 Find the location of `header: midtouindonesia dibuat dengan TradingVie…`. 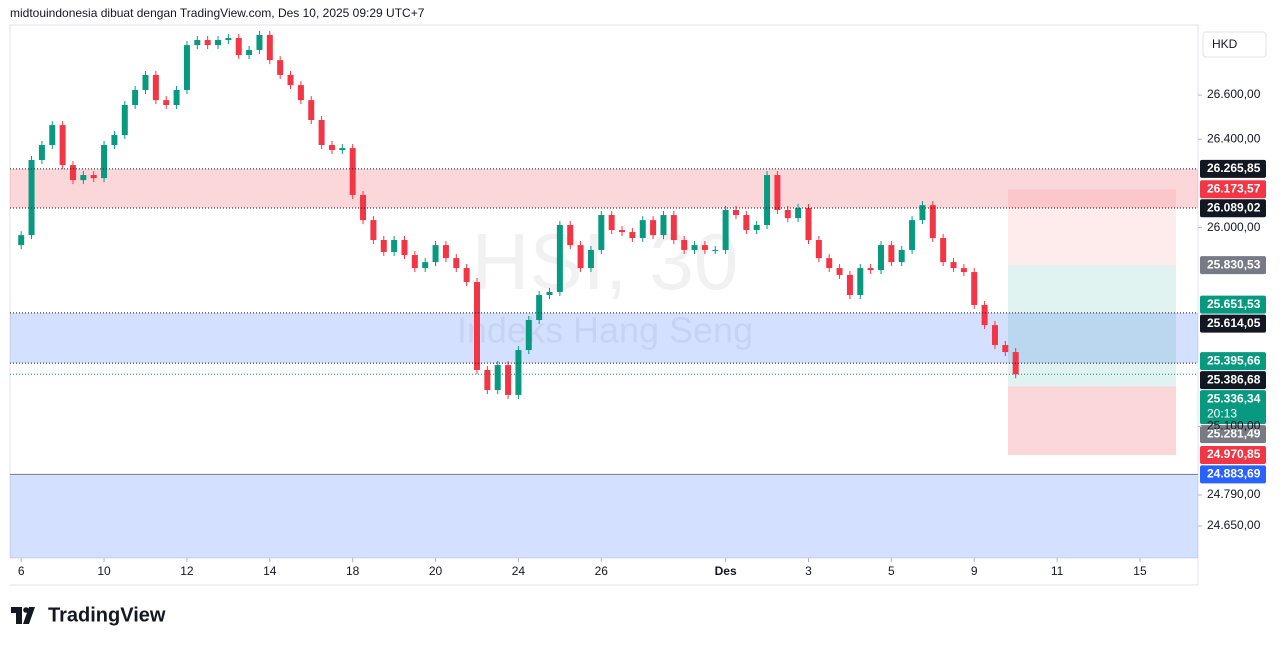

header: midtouindonesia dibuat dengan TradingVie… is located at coordinates (217, 13).